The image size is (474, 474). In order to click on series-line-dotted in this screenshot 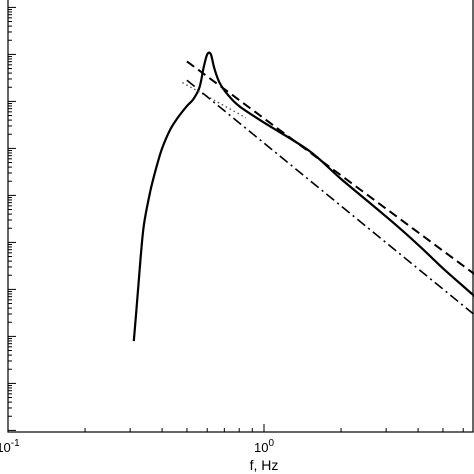, I will do `click(214, 100)`.